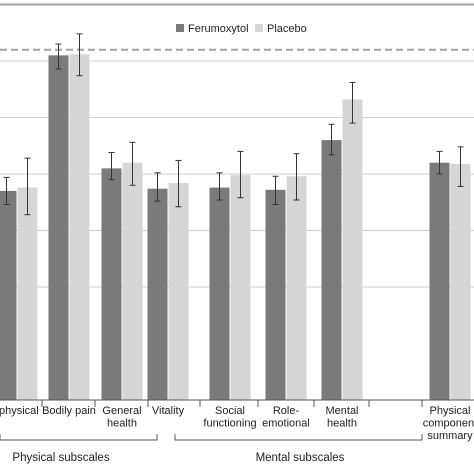  Describe the element at coordinates (168, 411) in the screenshot. I see `category-label: Vitality` at that location.